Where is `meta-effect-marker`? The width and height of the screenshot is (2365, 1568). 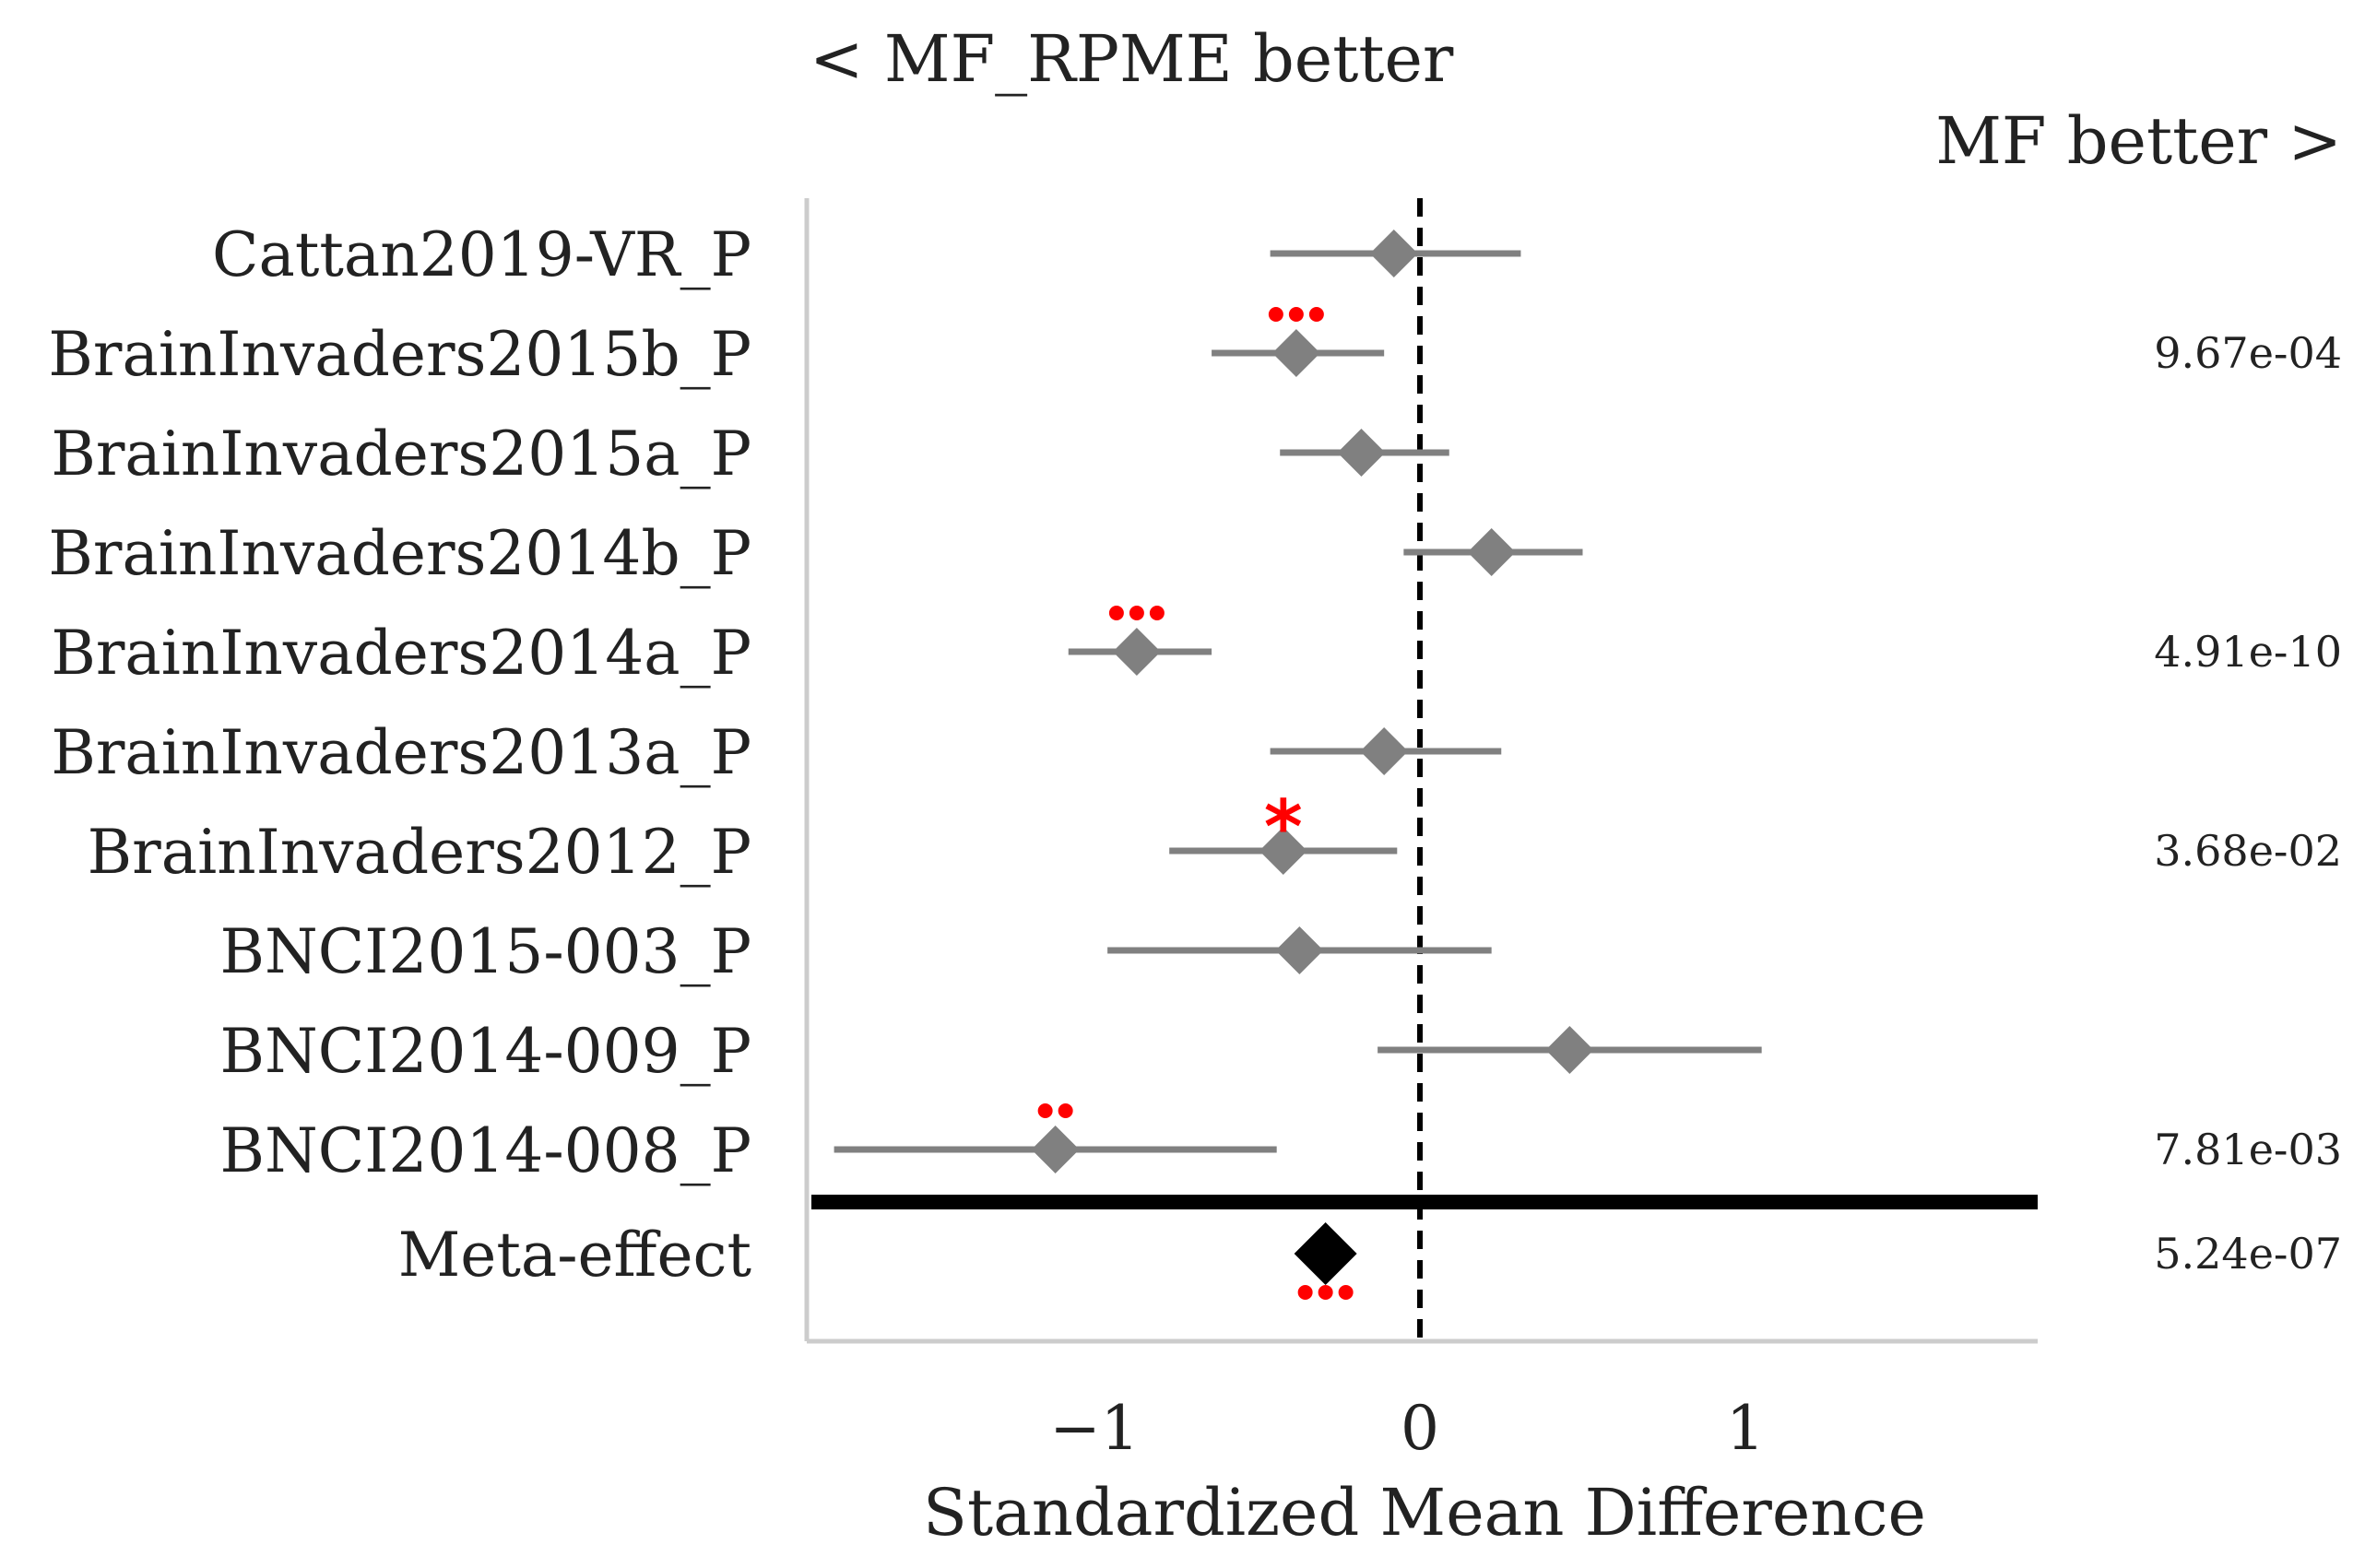
meta-effect-marker is located at coordinates (1325, 1253).